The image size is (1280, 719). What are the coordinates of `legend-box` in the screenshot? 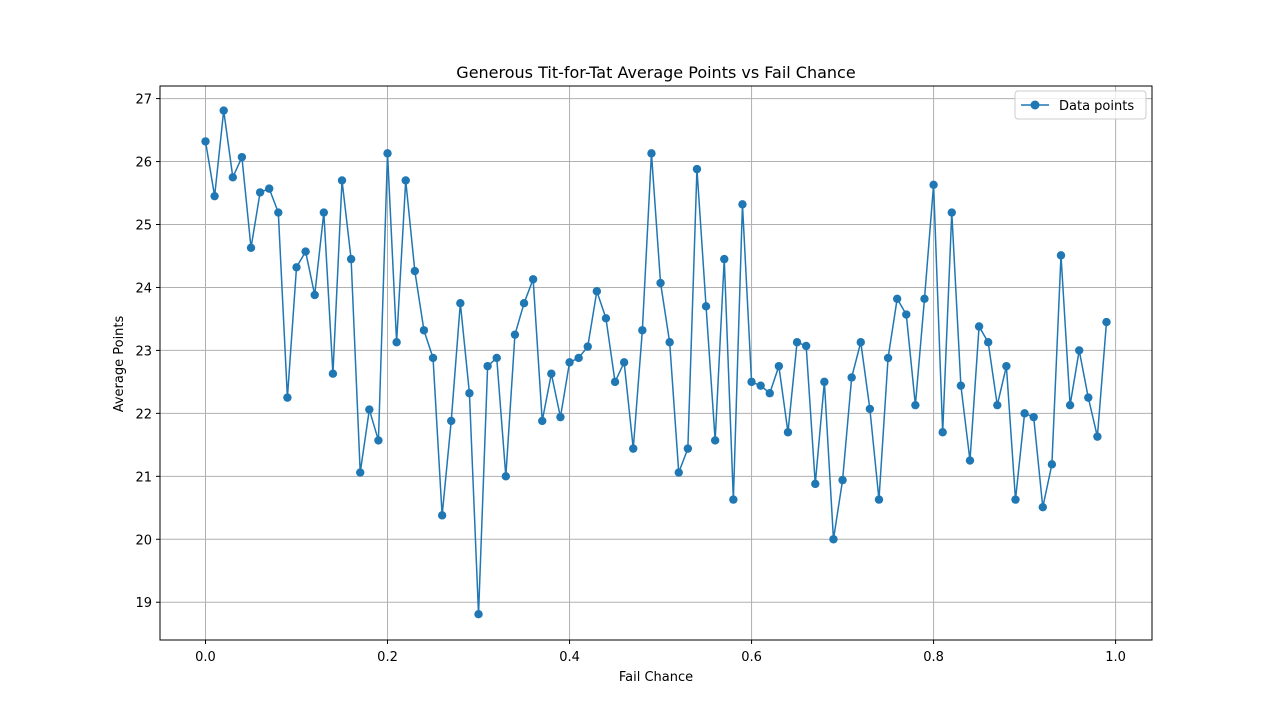 It's located at (1080, 105).